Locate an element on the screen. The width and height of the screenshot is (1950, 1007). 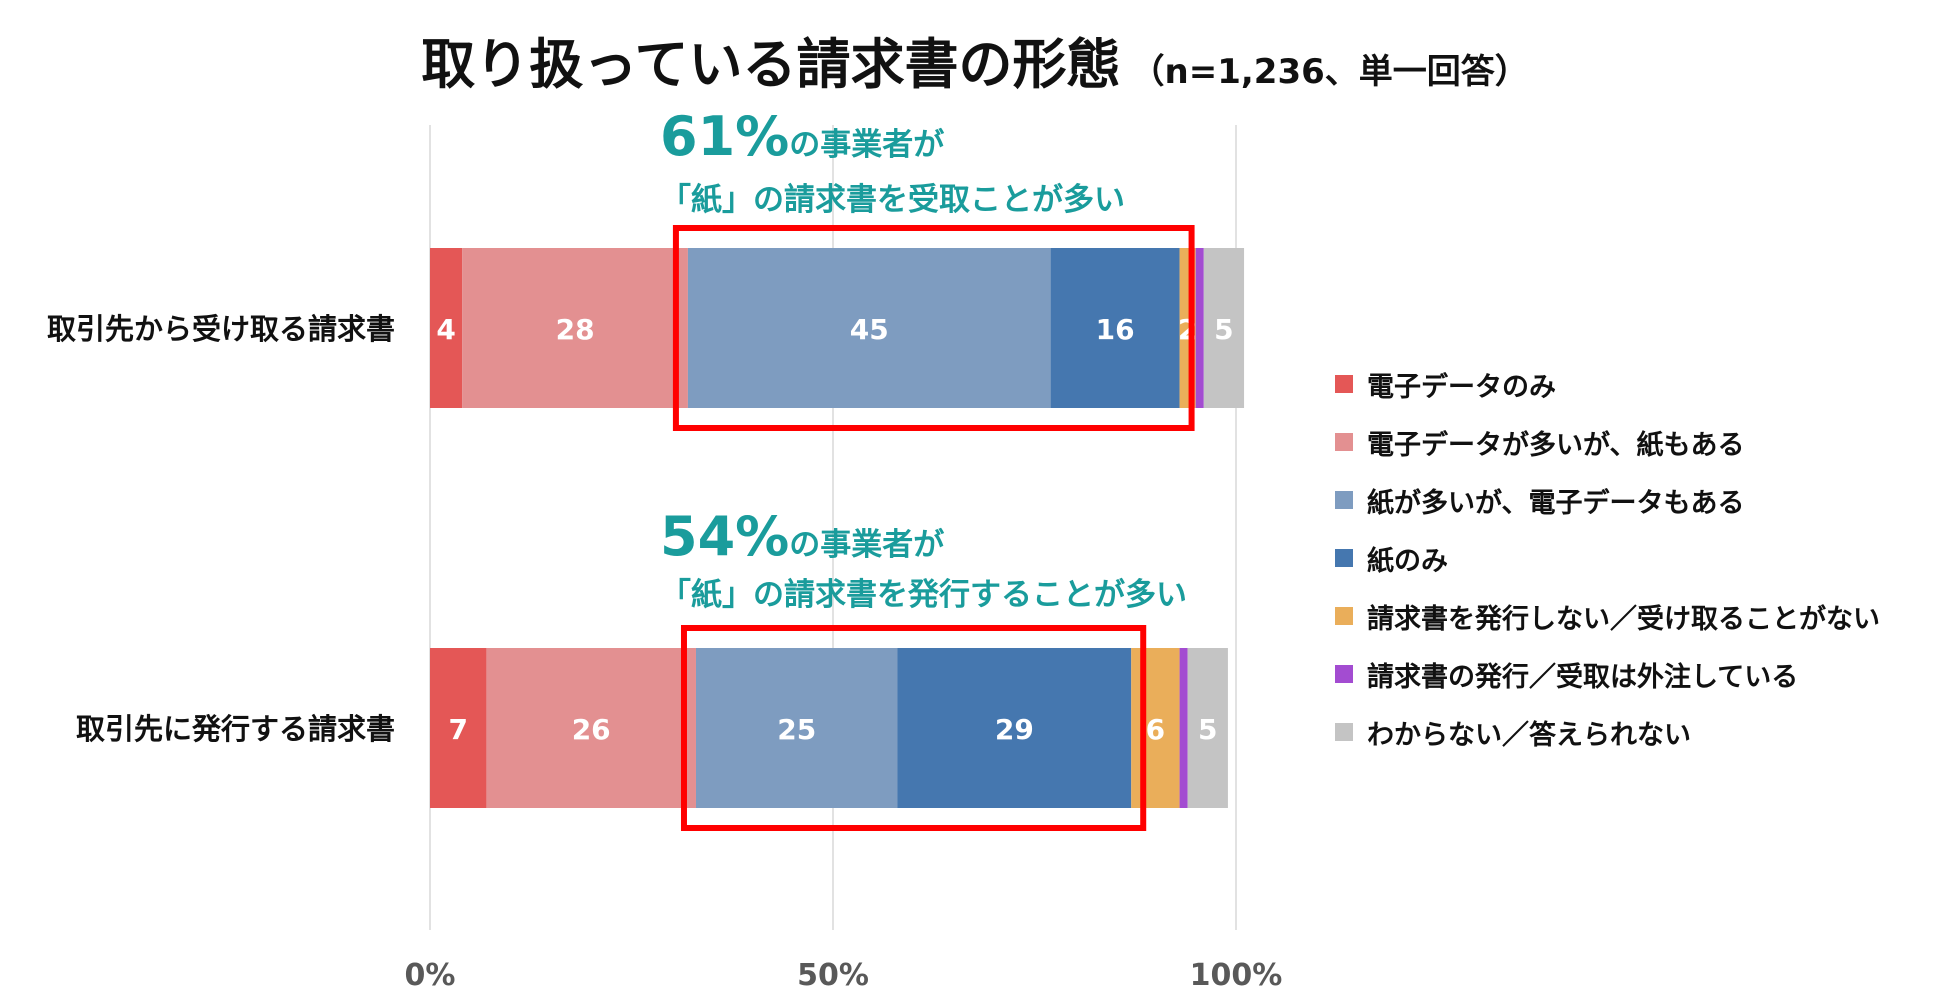
data-label: 25 is located at coordinates (796, 729).